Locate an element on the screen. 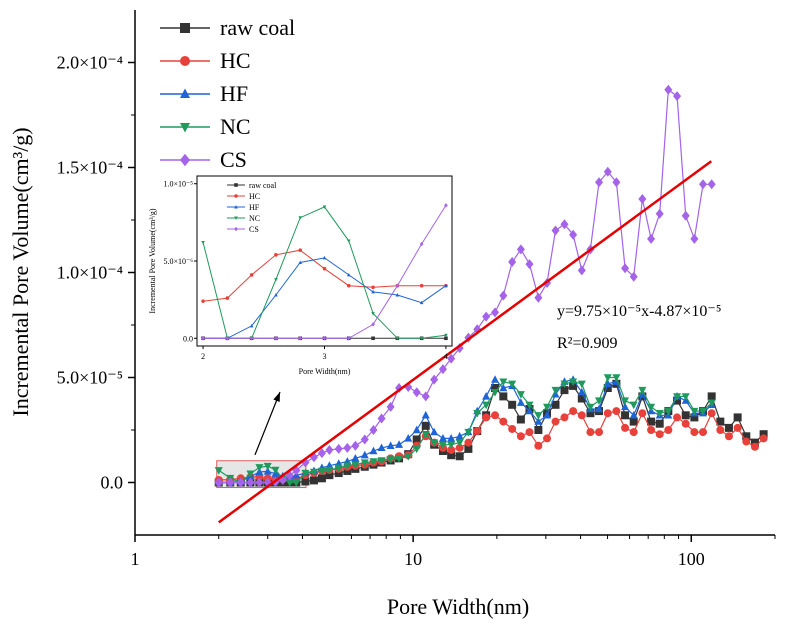 Image resolution: width=787 pixels, height=626 pixels. inset-legend-label: CS is located at coordinates (254, 229).